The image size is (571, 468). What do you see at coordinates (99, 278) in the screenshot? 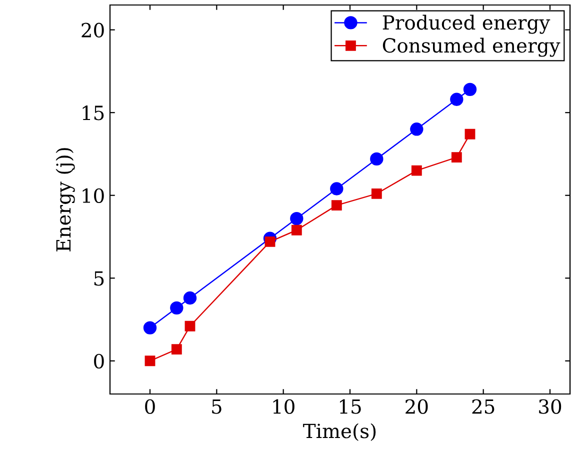
I see `y-tick-label: 5` at bounding box center [99, 278].